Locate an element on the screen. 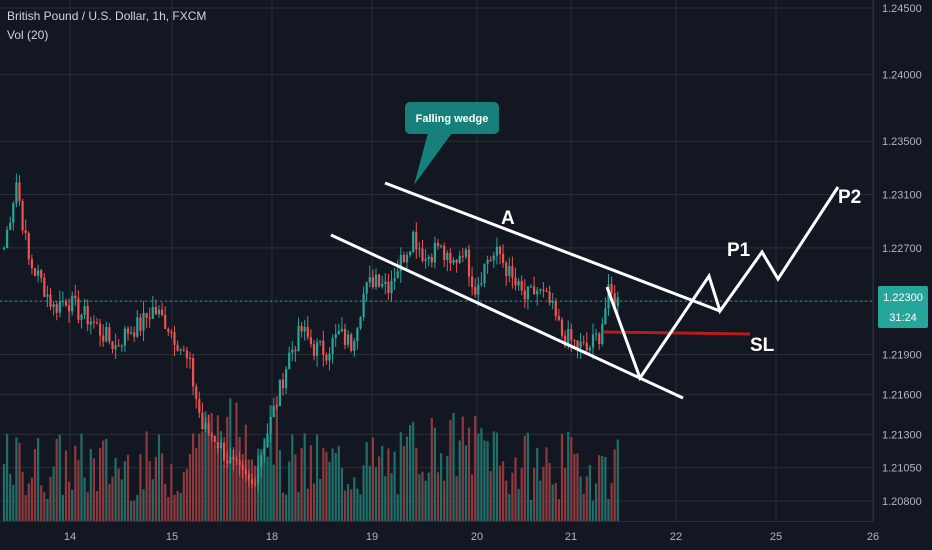 The height and width of the screenshot is (550, 932). price-badge-value: 1.22300 is located at coordinates (903, 298).